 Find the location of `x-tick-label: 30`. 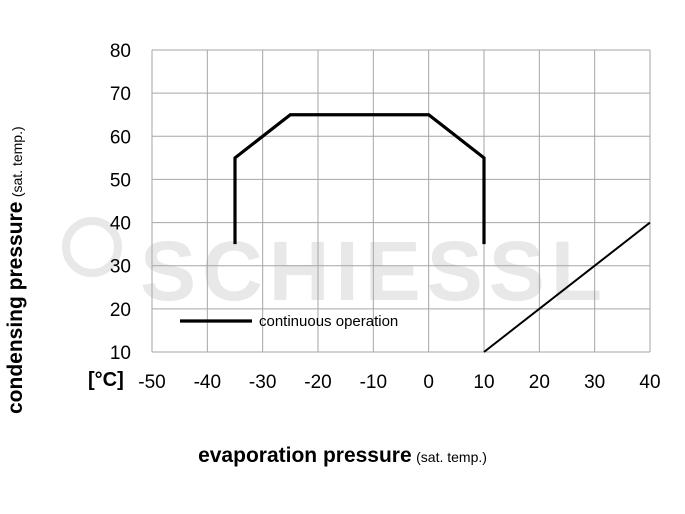

x-tick-label: 30 is located at coordinates (594, 382).